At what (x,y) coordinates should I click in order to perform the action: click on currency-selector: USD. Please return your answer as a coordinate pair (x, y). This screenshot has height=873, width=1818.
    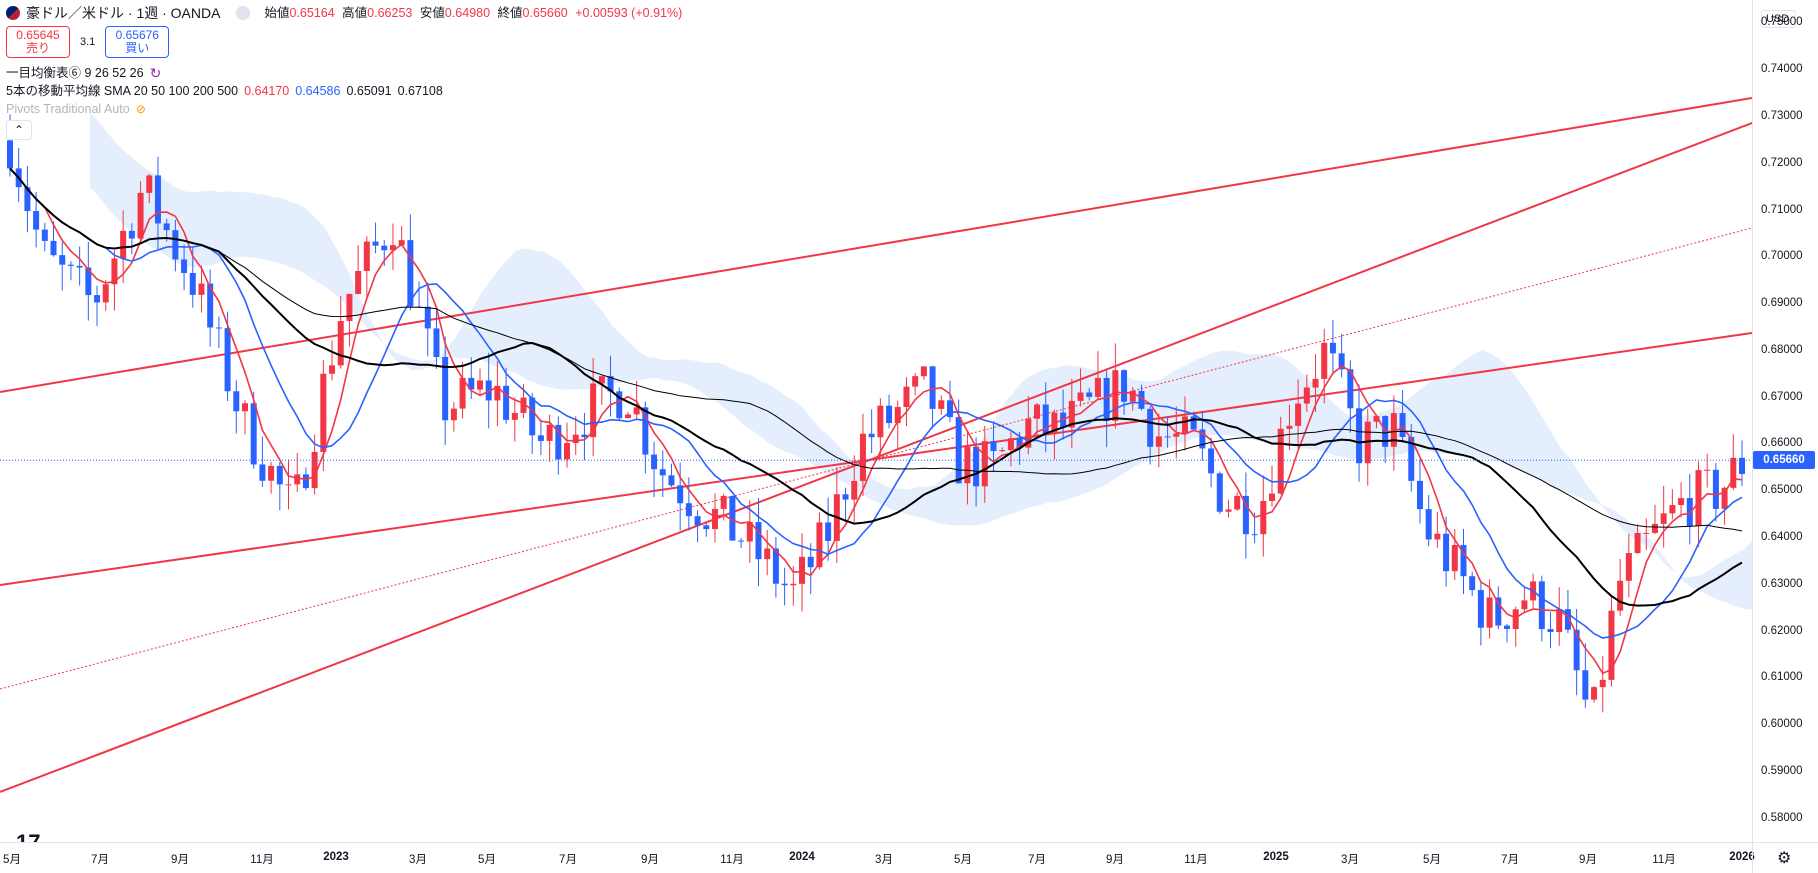
    Looking at the image, I should click on (1779, 19).